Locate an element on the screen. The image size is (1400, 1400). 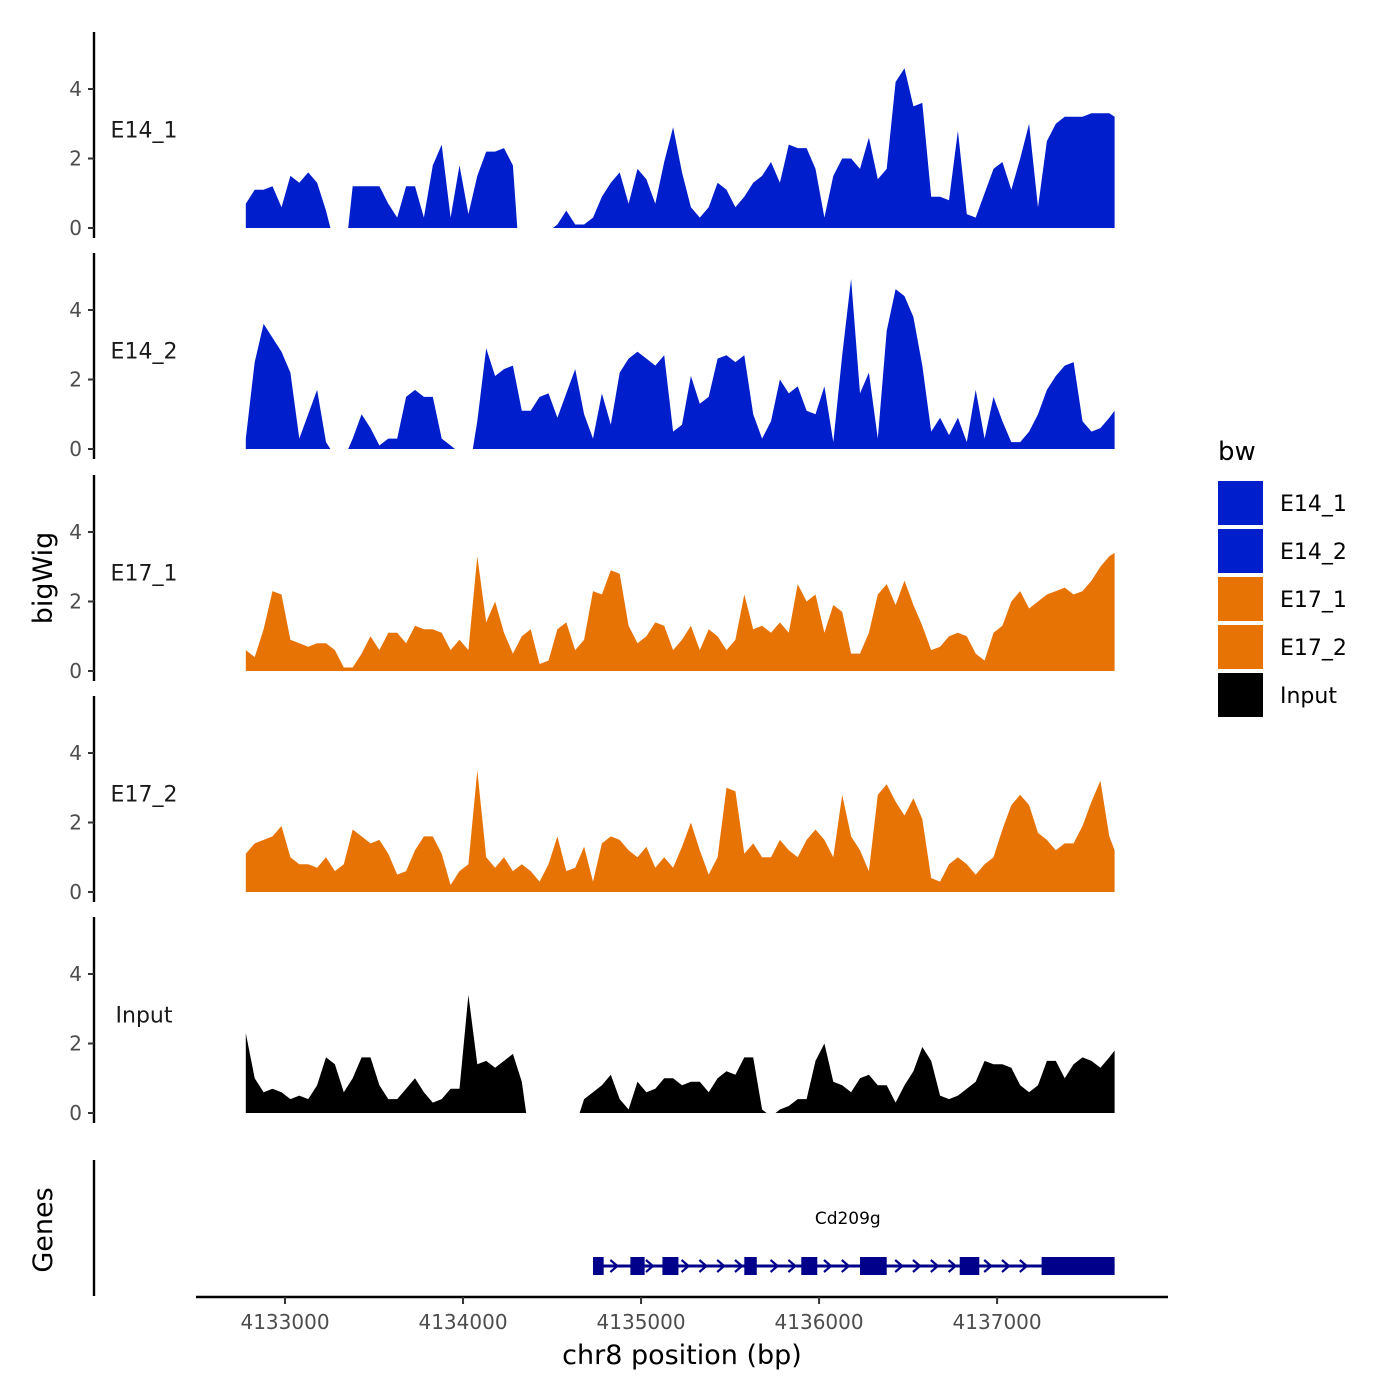
x-tick-label: 4133000 is located at coordinates (284, 1322).